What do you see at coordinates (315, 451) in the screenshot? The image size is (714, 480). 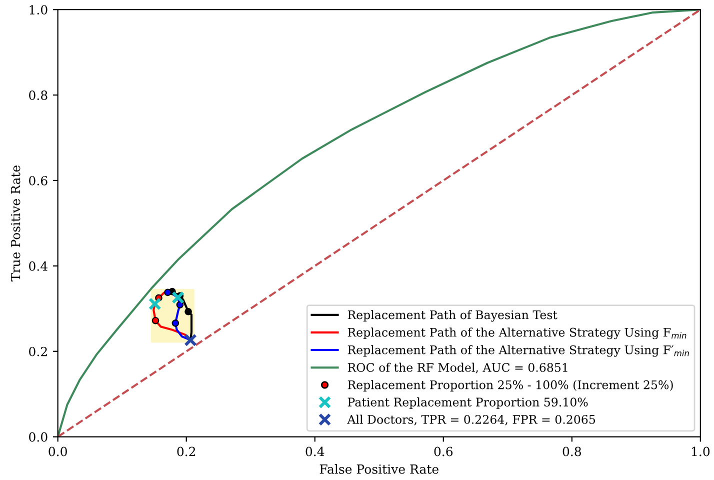 I see `x-tick-label: 0.4` at bounding box center [315, 451].